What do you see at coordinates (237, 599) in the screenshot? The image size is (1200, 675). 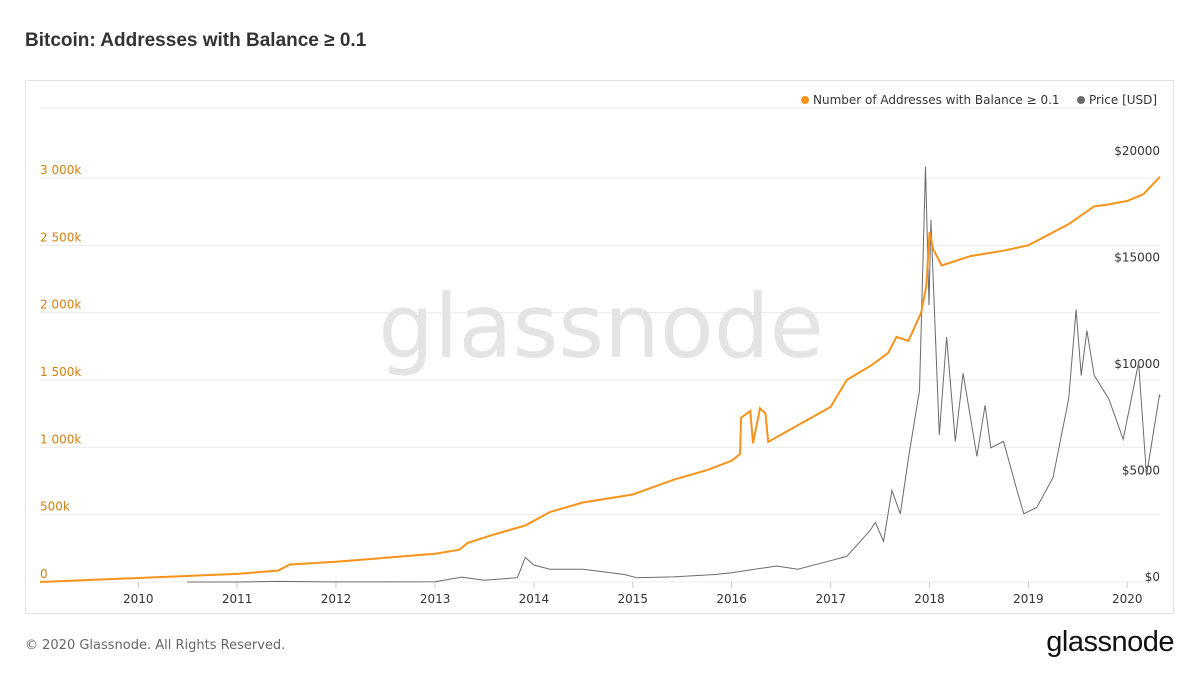 I see `x-axis-tick-label: 2011` at bounding box center [237, 599].